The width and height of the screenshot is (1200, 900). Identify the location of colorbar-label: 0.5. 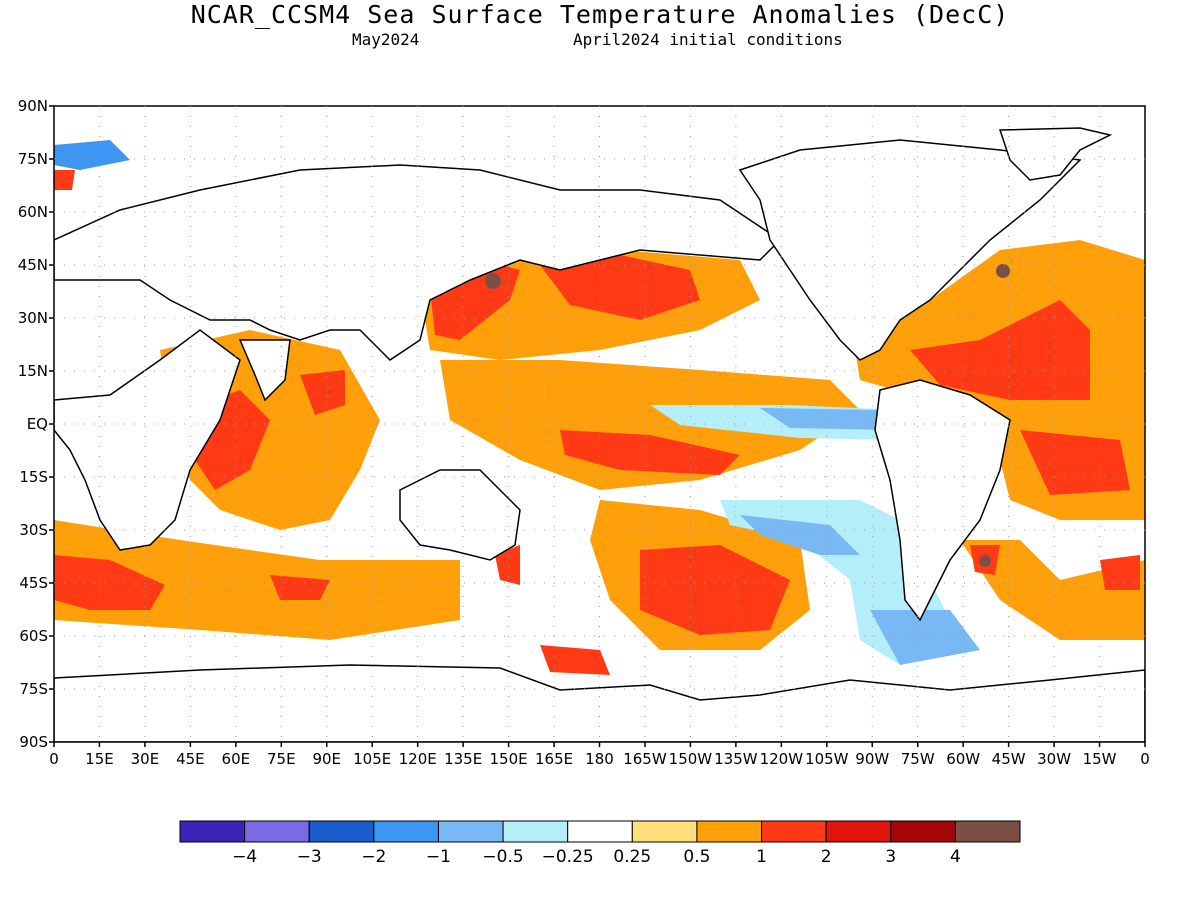
(696, 857).